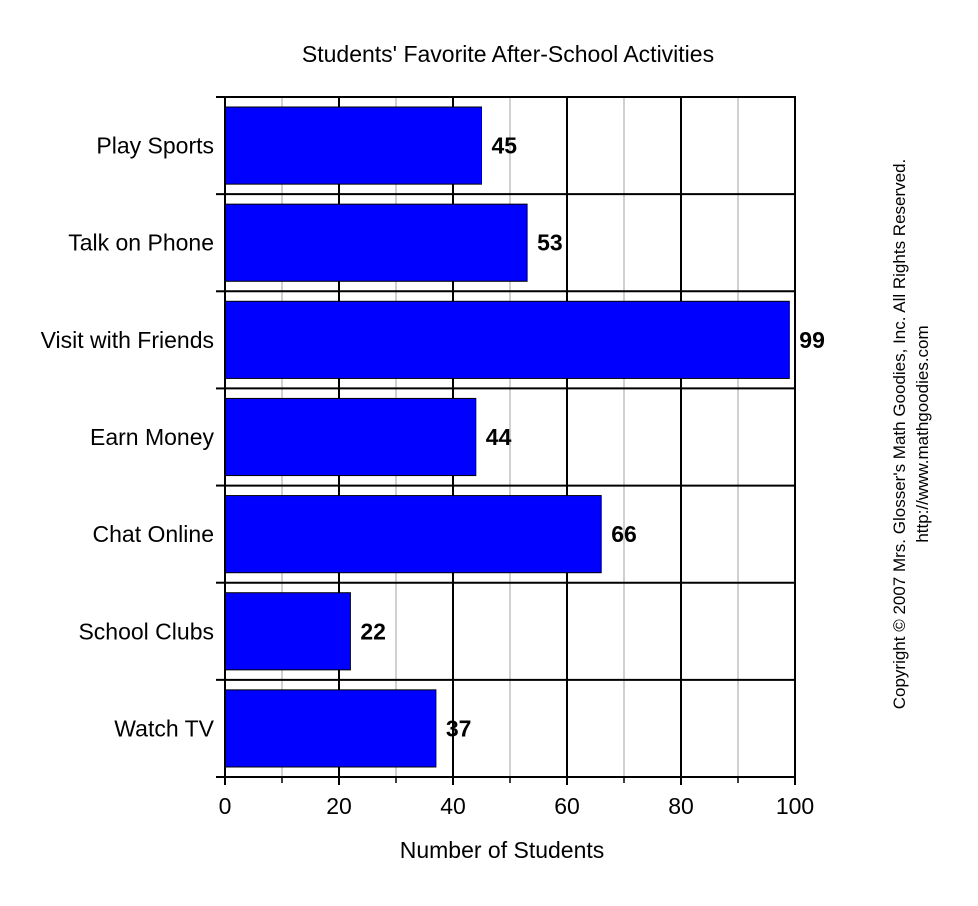  What do you see at coordinates (550, 243) in the screenshot?
I see `value-label: 53` at bounding box center [550, 243].